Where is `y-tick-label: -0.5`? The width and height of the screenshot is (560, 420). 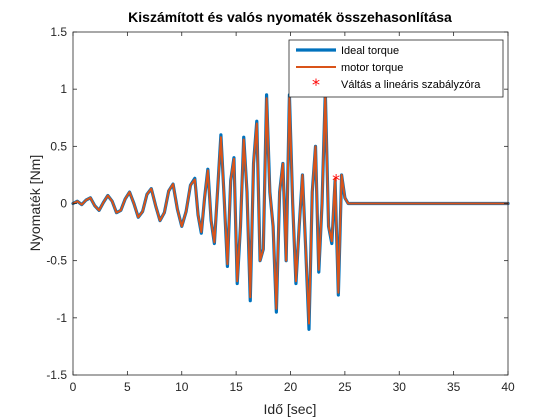
y-tick-label: -0.5 is located at coordinates (56, 261).